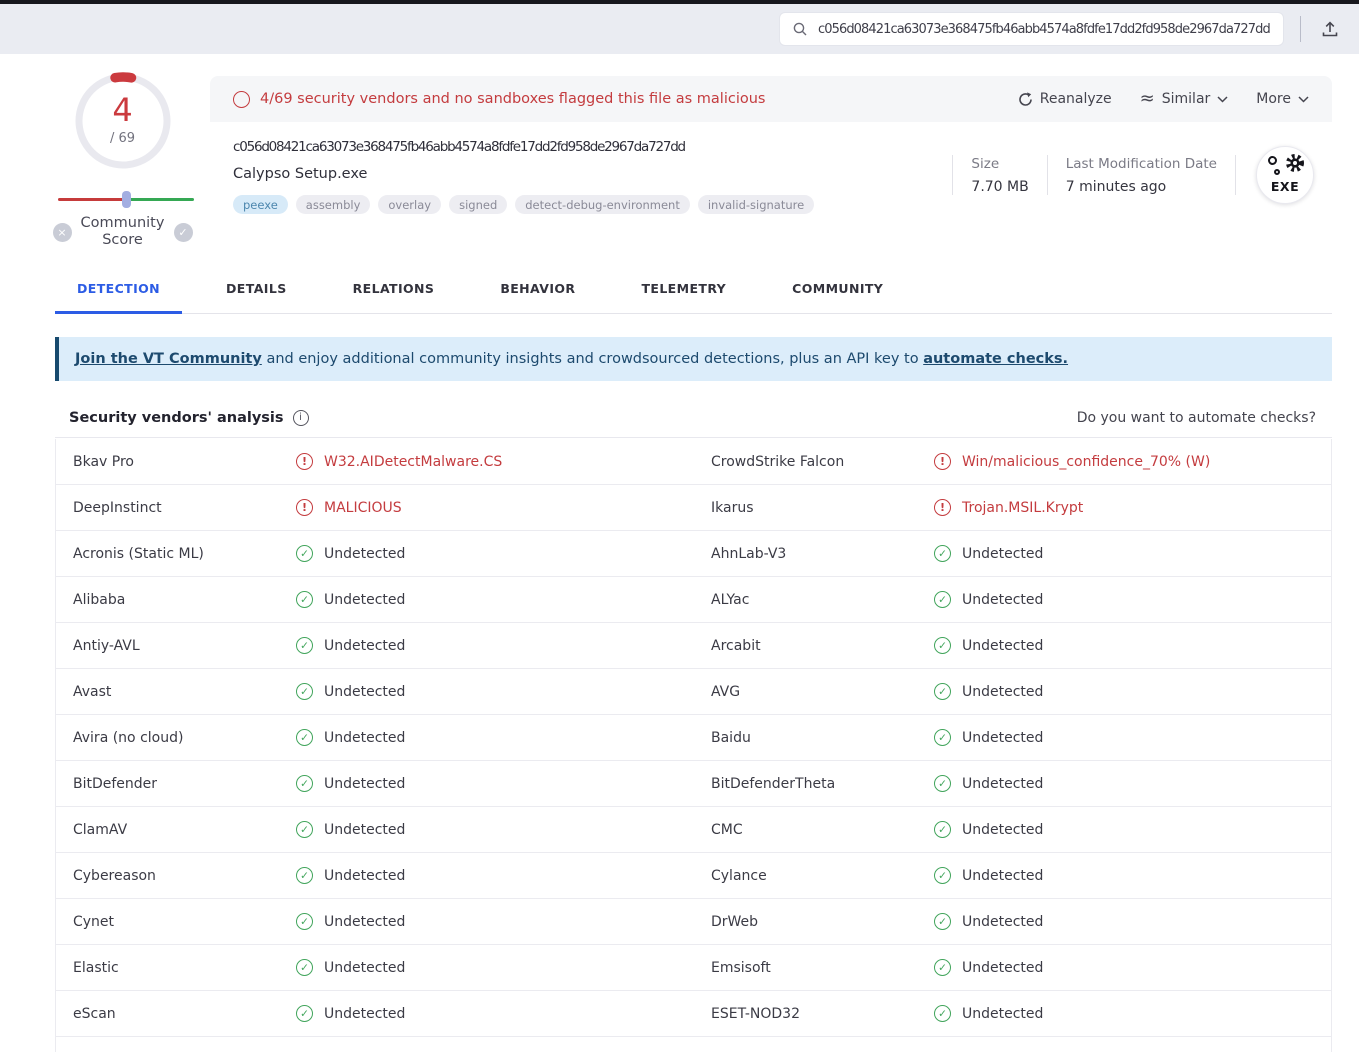  I want to click on community-score-slider, so click(125, 199).